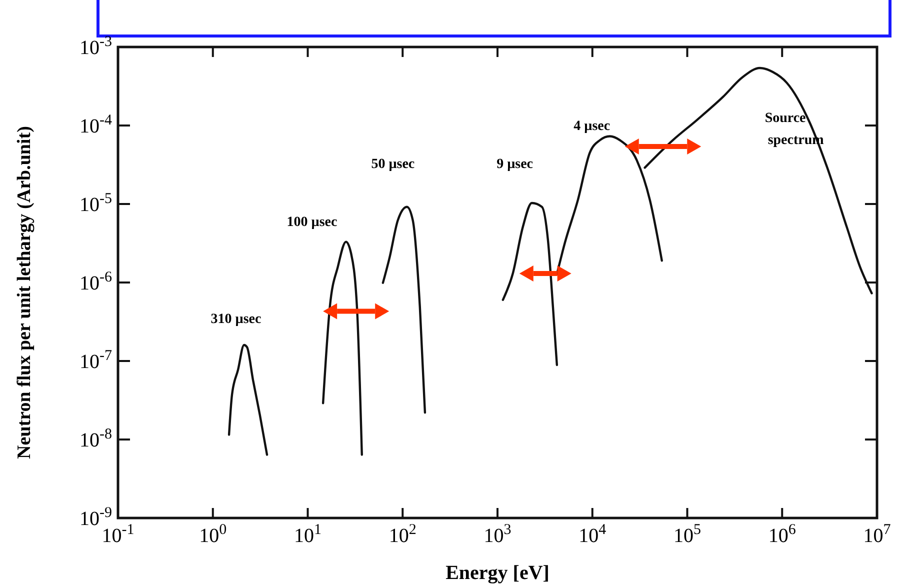 This screenshot has width=900, height=585. What do you see at coordinates (96, 203) in the screenshot?
I see `y-tick-label: 10$^{-5}$` at bounding box center [96, 203].